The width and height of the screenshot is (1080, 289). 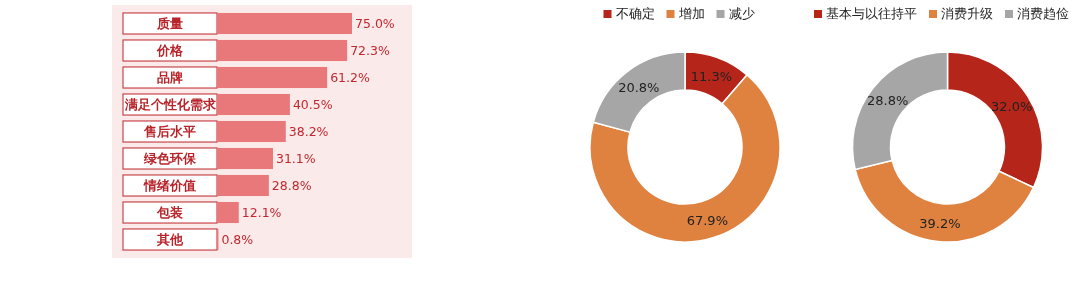 What do you see at coordinates (170, 77) in the screenshot?
I see `y-tick-label: 品牌` at bounding box center [170, 77].